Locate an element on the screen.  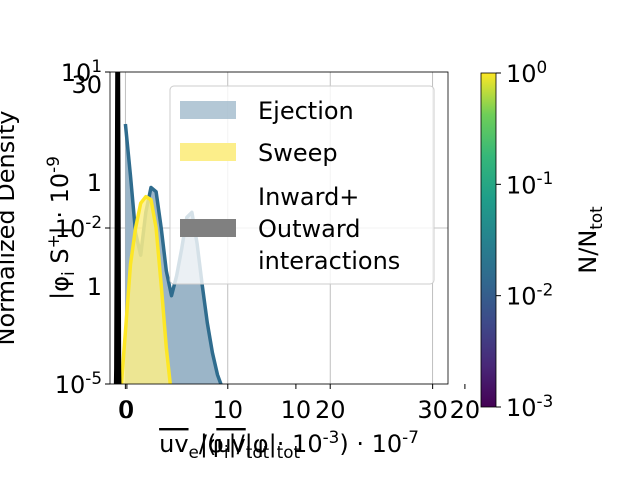
legend-label: Sweep is located at coordinates (298, 153).